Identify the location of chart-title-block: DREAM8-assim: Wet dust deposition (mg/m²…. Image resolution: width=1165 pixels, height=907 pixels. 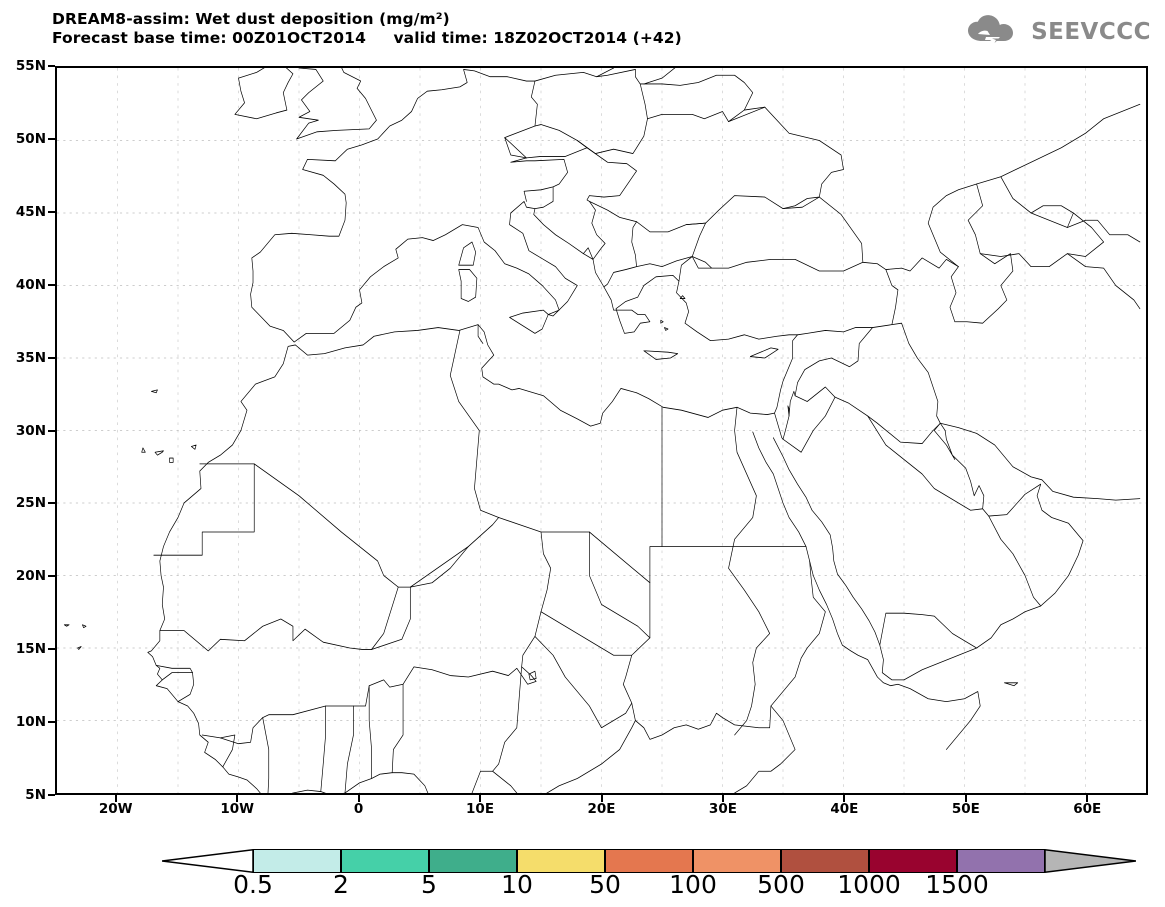
(502, 29).